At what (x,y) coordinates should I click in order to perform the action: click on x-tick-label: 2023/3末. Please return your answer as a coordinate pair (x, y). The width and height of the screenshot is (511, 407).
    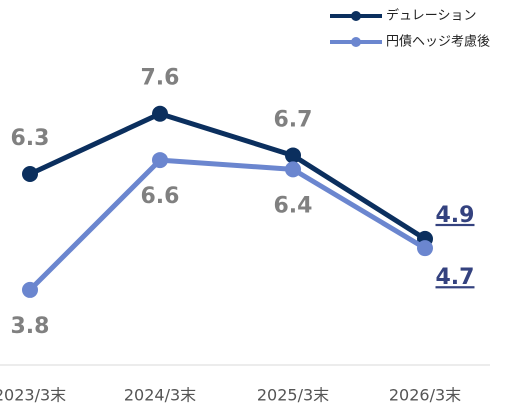
    Looking at the image, I should click on (33, 395).